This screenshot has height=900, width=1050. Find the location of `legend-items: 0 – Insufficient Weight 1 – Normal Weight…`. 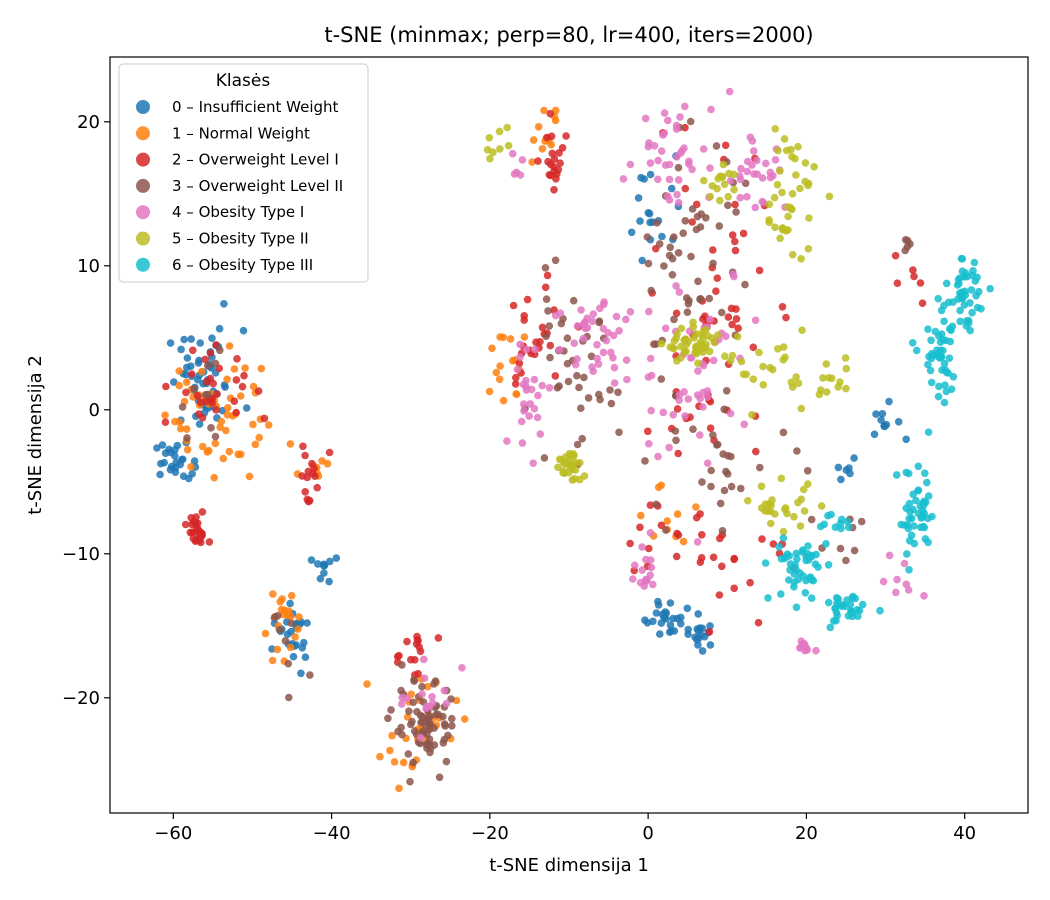

legend-items: 0 – Insufficient Weight 1 – Normal Weight… is located at coordinates (239, 186).